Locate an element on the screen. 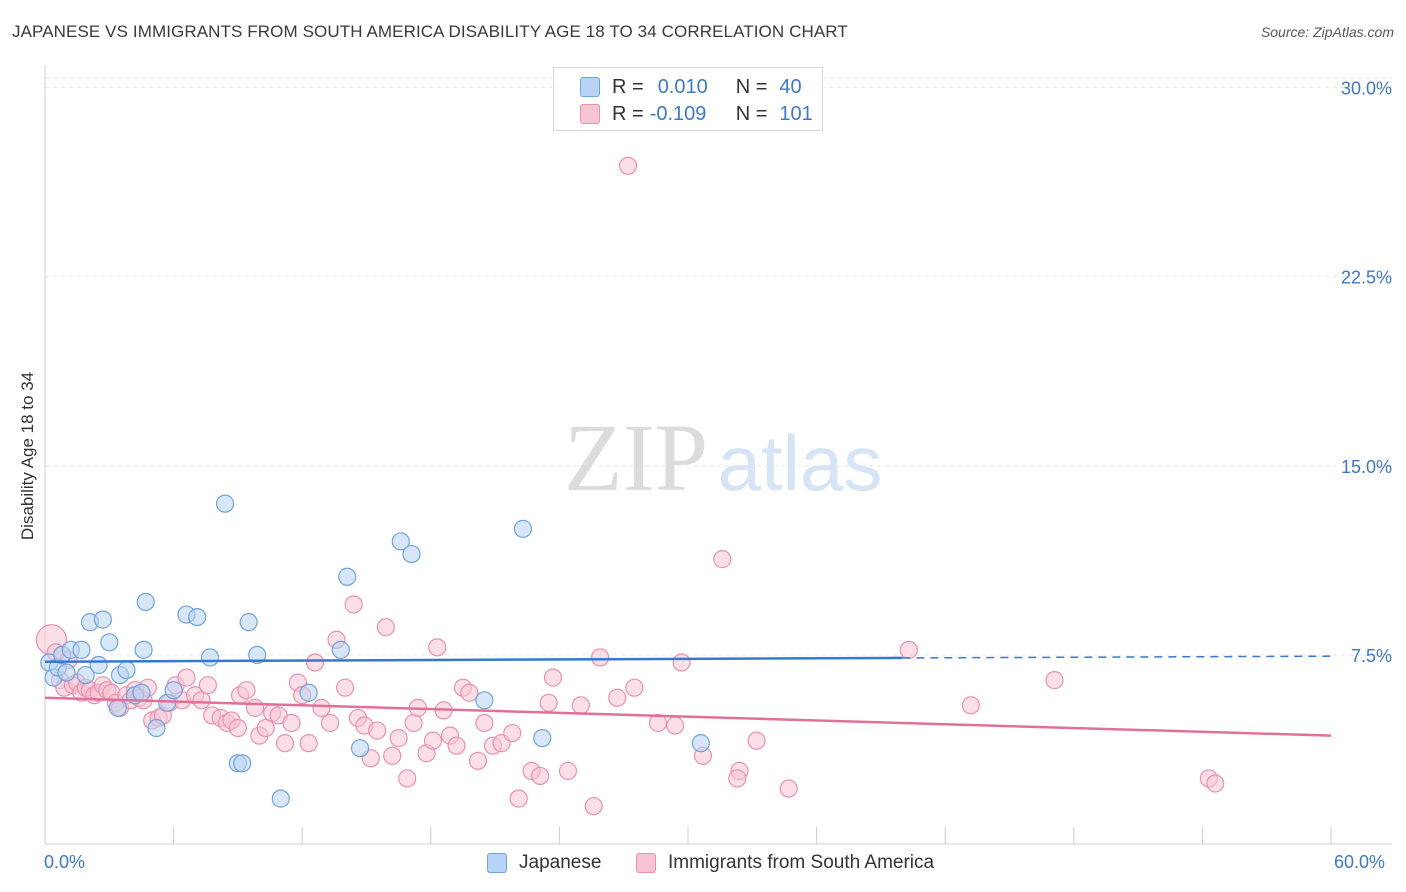  n-value: 40 is located at coordinates (790, 86).